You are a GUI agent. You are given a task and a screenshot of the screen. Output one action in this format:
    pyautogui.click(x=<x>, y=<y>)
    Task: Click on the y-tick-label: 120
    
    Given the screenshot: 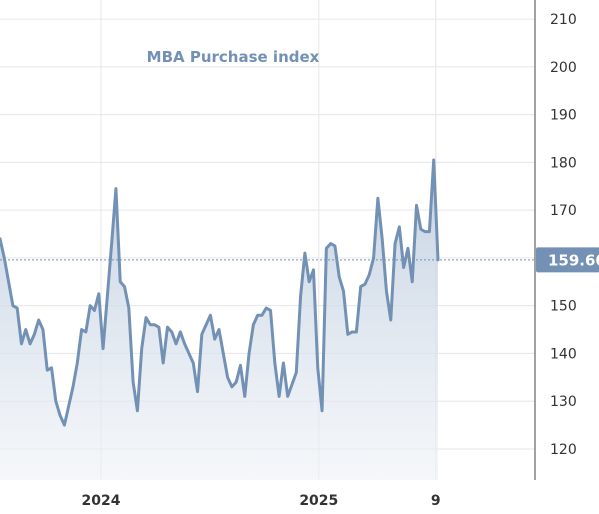 What is the action you would take?
    pyautogui.click(x=563, y=450)
    